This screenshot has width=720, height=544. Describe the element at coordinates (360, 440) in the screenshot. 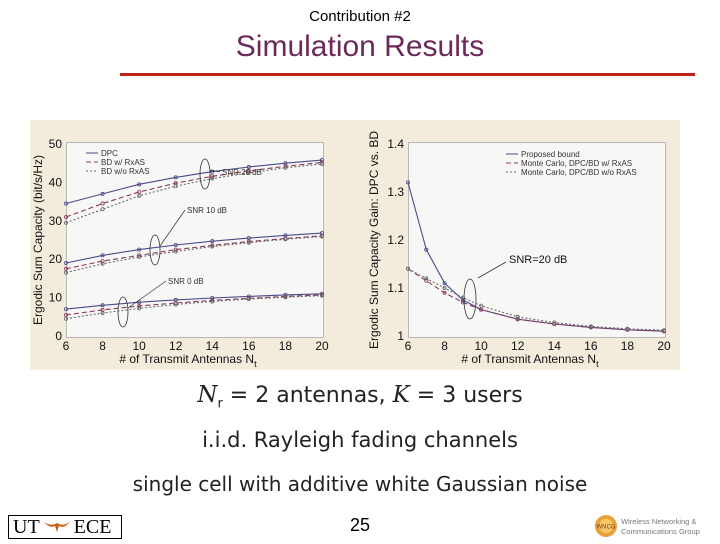

I see `caption-line-2: i.i.d. Rayleigh fading channels` at that location.